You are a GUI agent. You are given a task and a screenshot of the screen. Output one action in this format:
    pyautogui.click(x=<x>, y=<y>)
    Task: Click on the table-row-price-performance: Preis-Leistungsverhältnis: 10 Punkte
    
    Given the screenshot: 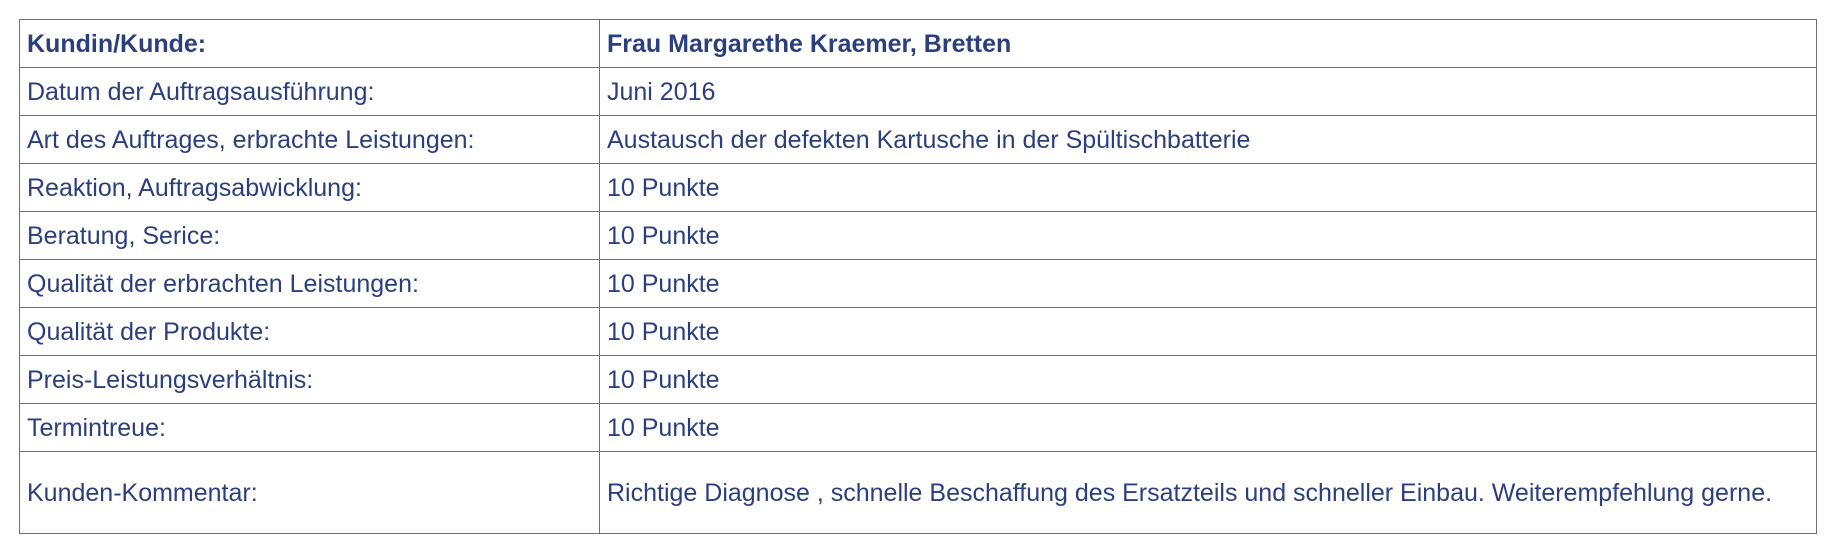 What is the action you would take?
    pyautogui.click(x=918, y=379)
    